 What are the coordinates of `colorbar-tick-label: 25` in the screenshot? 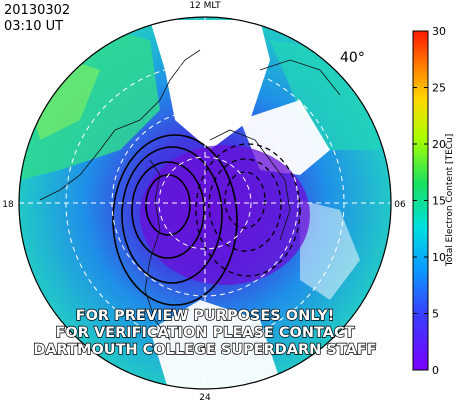 It's located at (439, 88).